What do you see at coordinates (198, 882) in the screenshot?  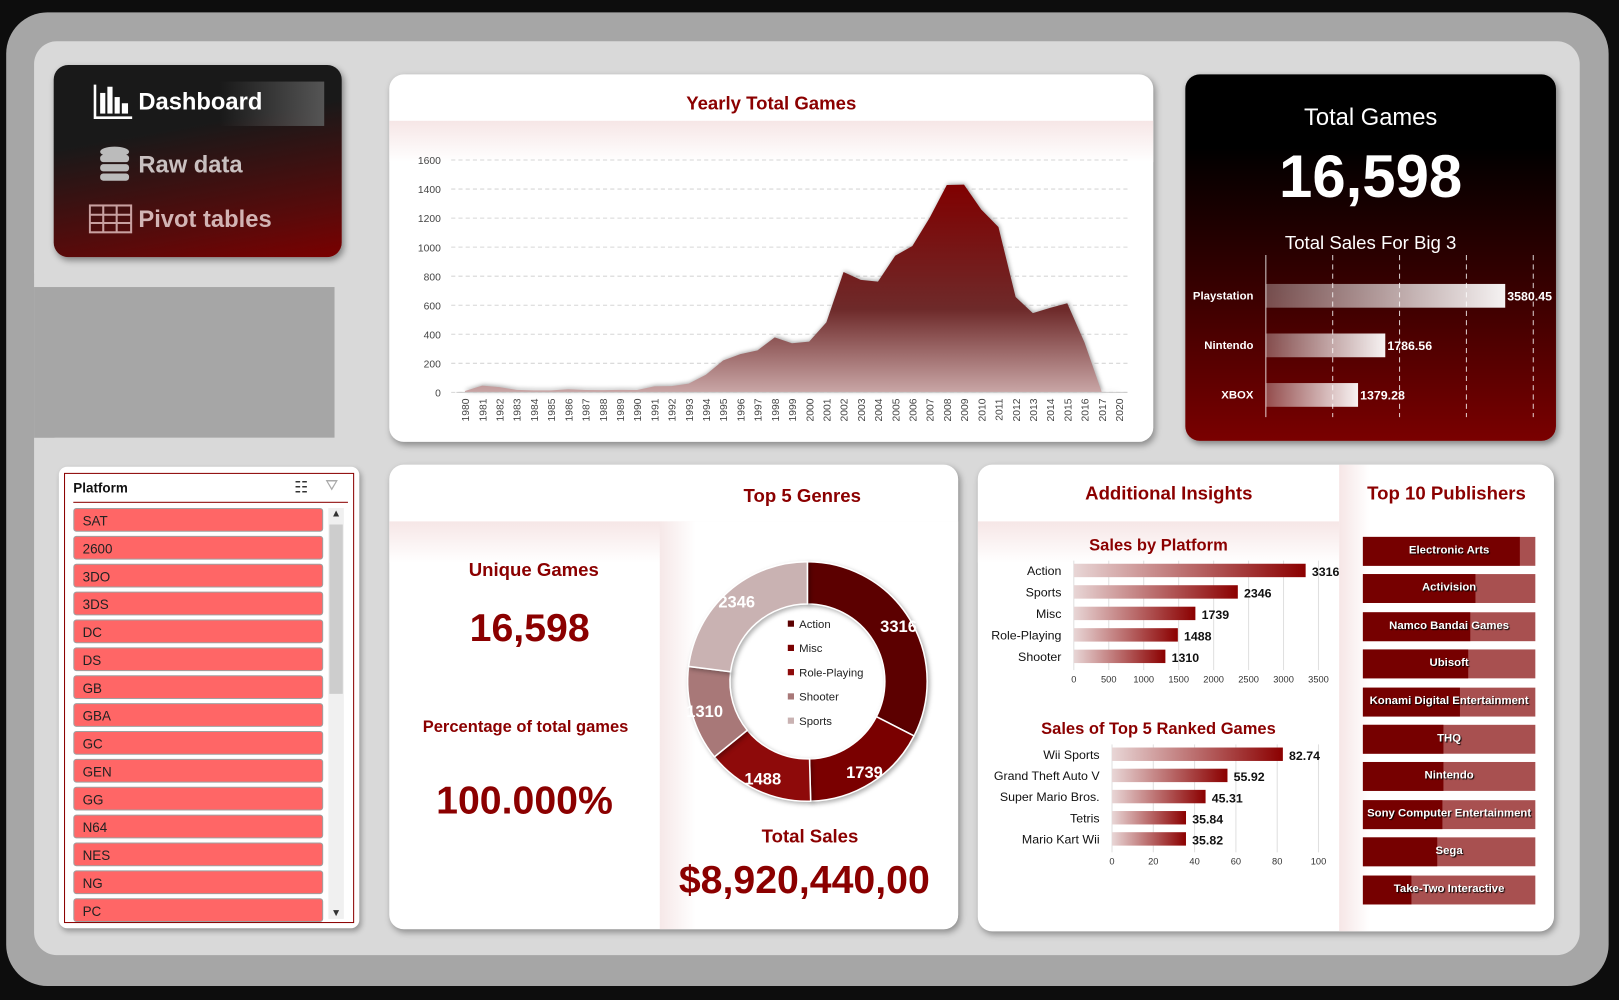 I see `slicer-item: NG` at bounding box center [198, 882].